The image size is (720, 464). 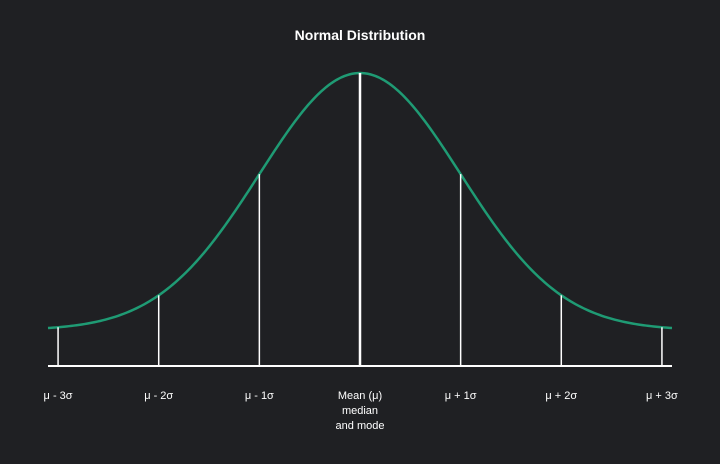 I want to click on x-tick-label: μ + 1σ, so click(x=461, y=396).